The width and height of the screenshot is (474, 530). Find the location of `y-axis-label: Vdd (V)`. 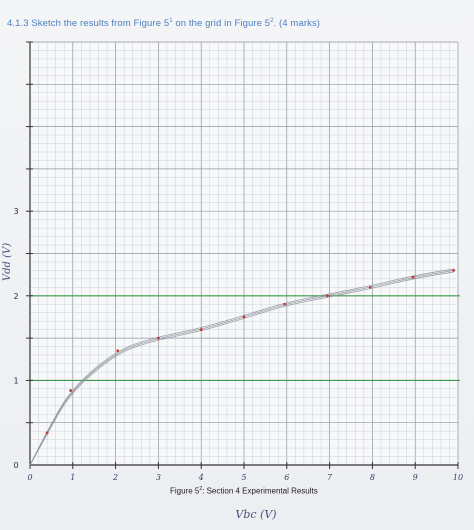

y-axis-label: Vdd (V) is located at coordinates (7, 262).